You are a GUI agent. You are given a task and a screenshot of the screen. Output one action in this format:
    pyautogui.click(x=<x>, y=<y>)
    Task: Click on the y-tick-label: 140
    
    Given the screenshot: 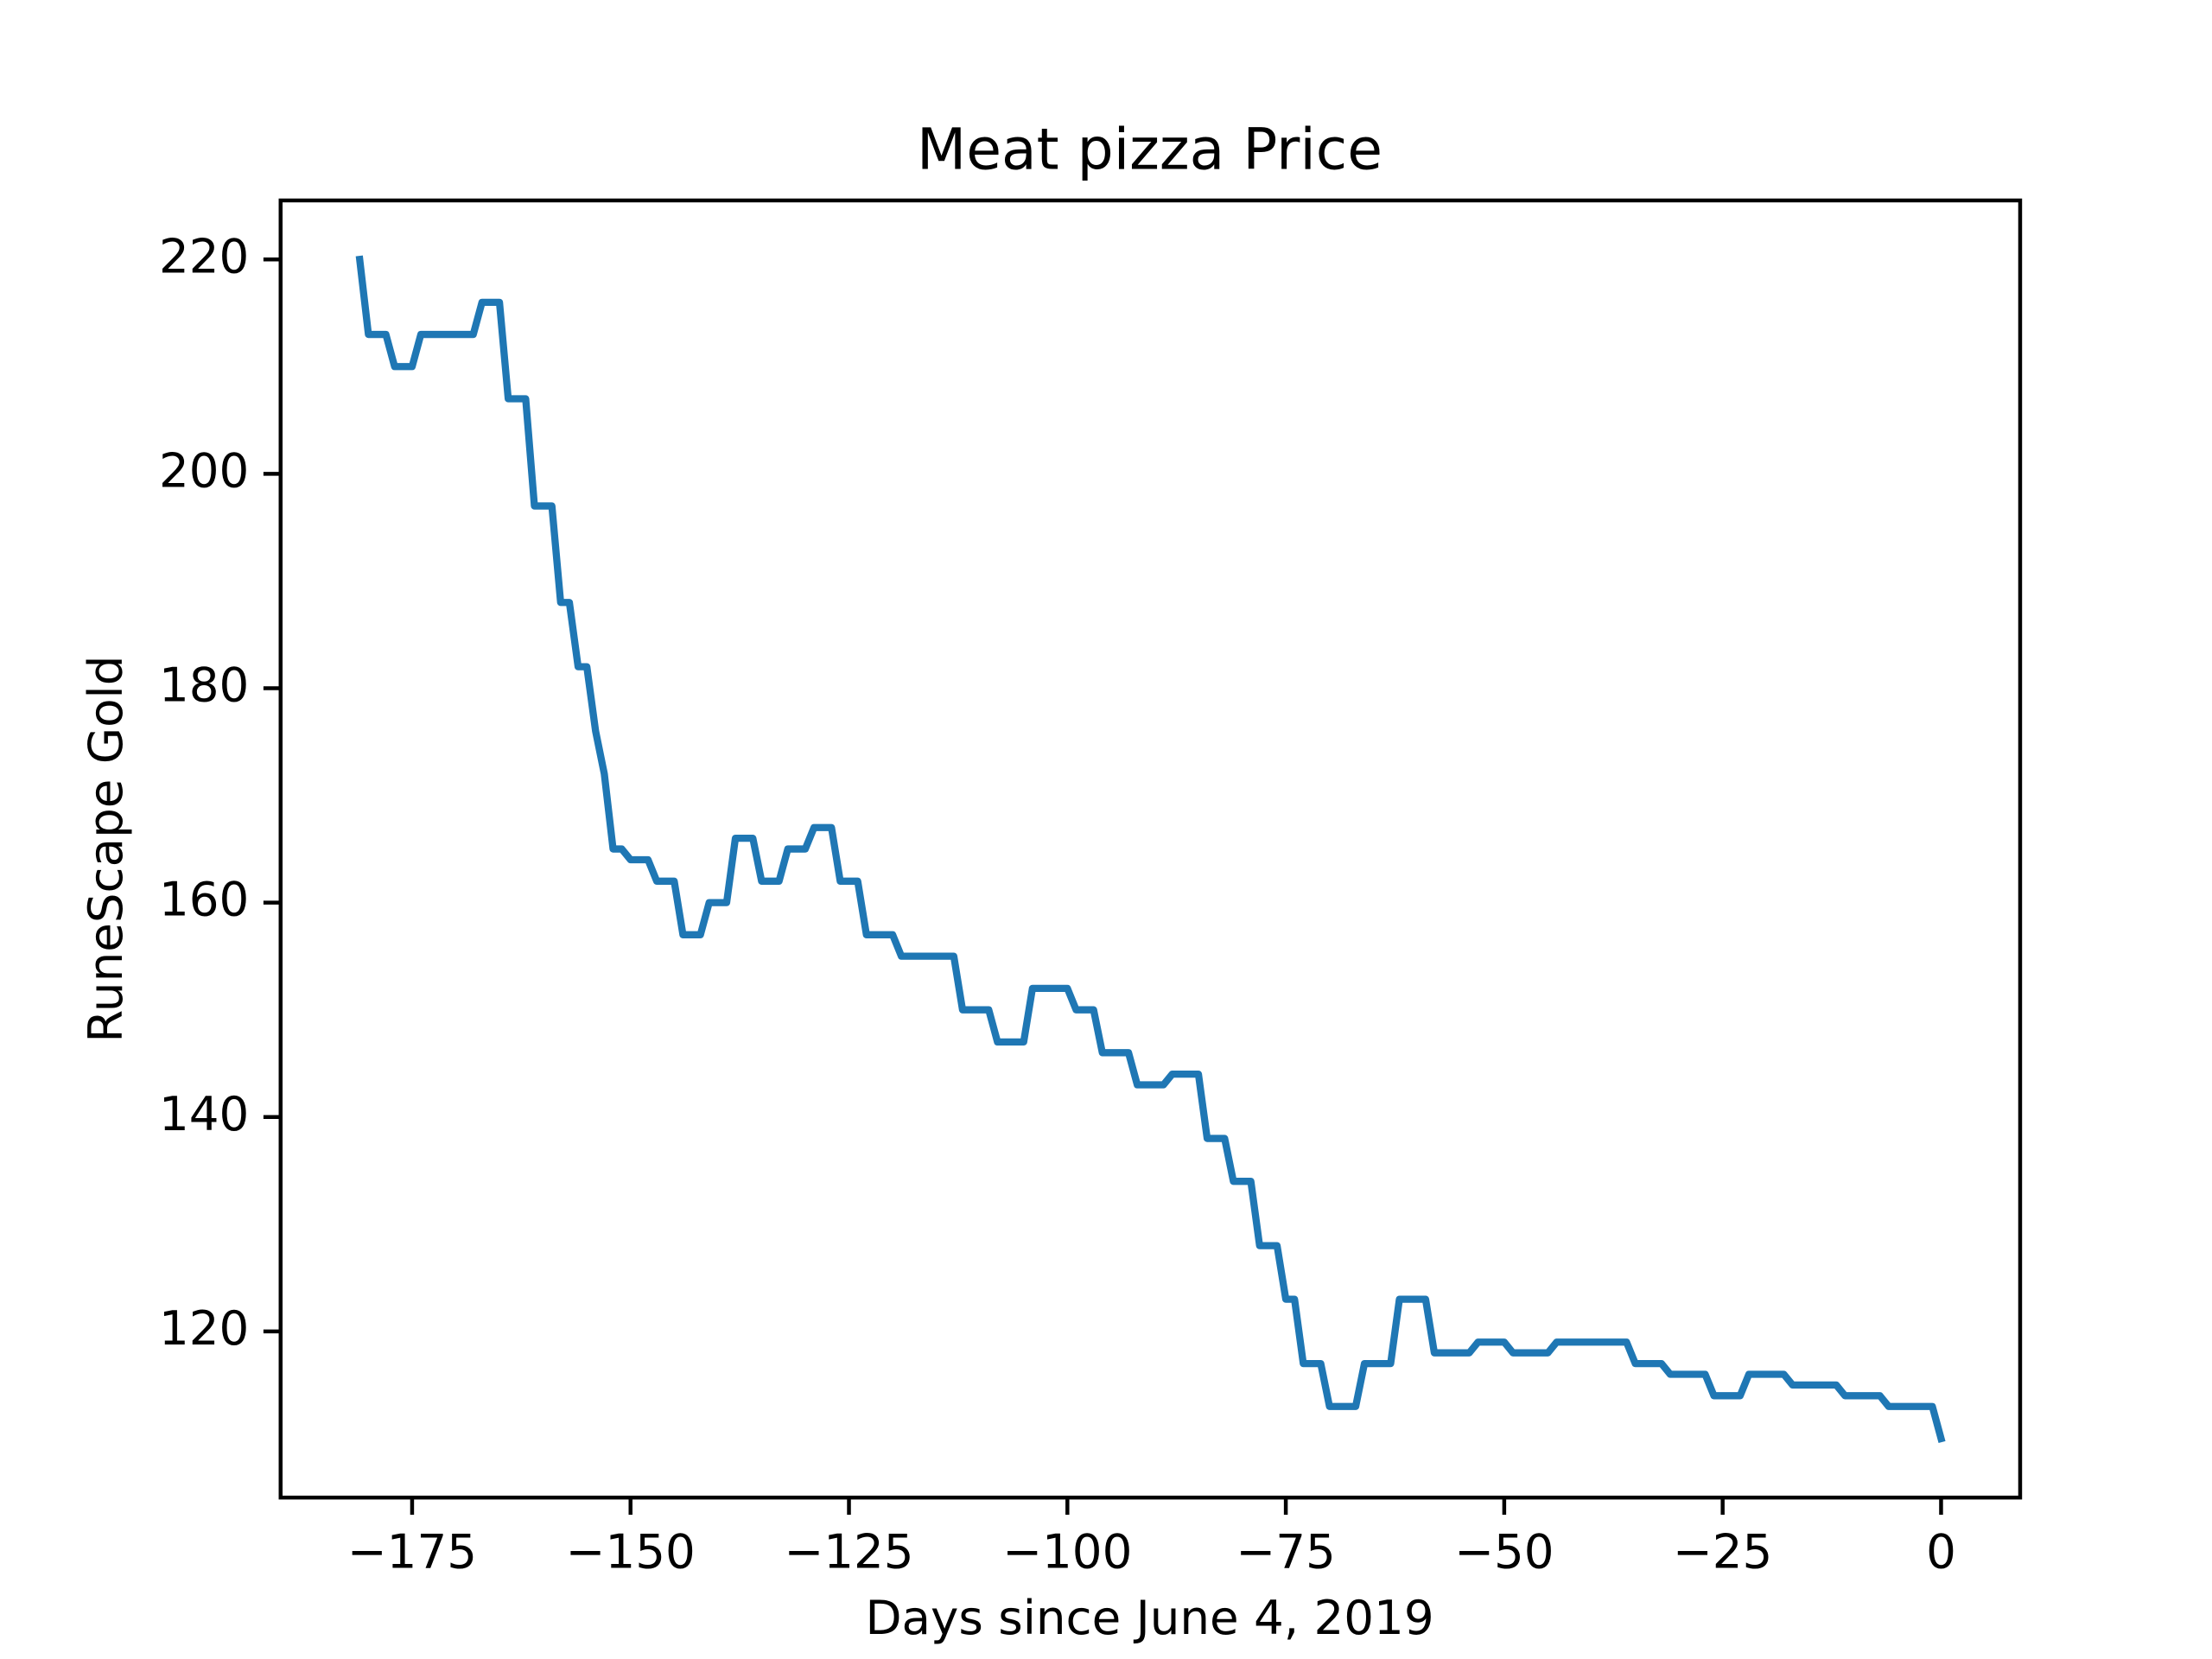 What is the action you would take?
    pyautogui.click(x=204, y=1113)
    